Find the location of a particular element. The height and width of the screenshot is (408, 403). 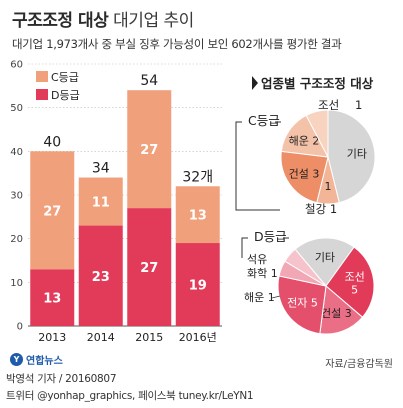

leader-line is located at coordinates (276, 297).